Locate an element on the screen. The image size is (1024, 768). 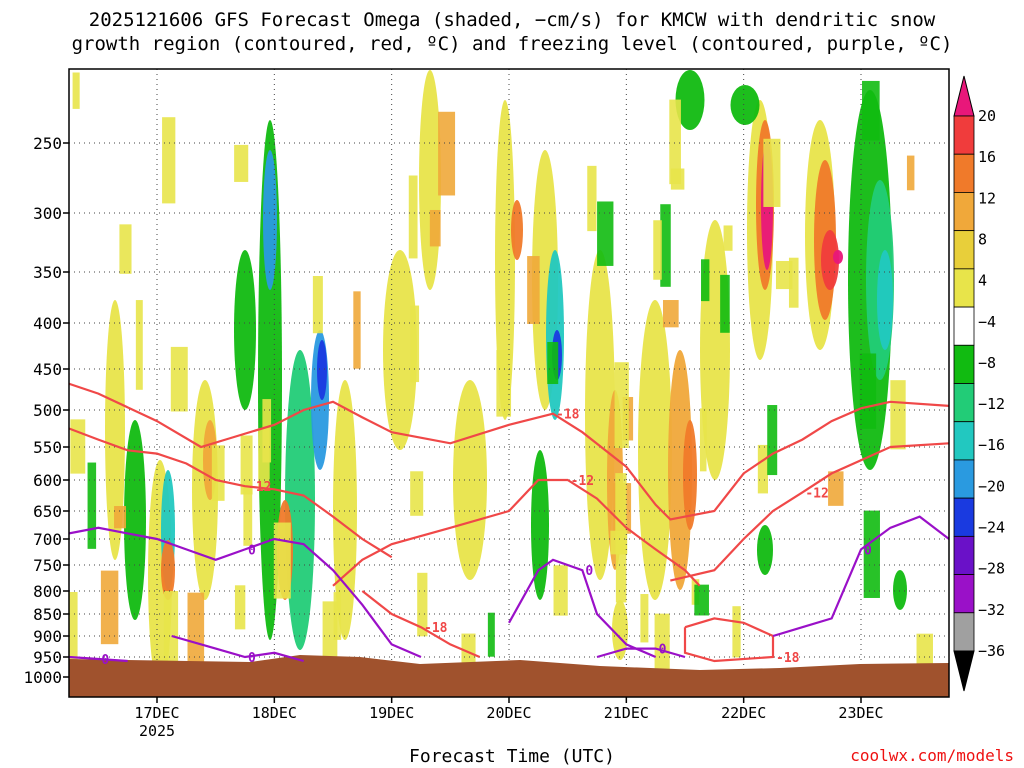
y-tick-label: 250 is located at coordinates (47, 143).